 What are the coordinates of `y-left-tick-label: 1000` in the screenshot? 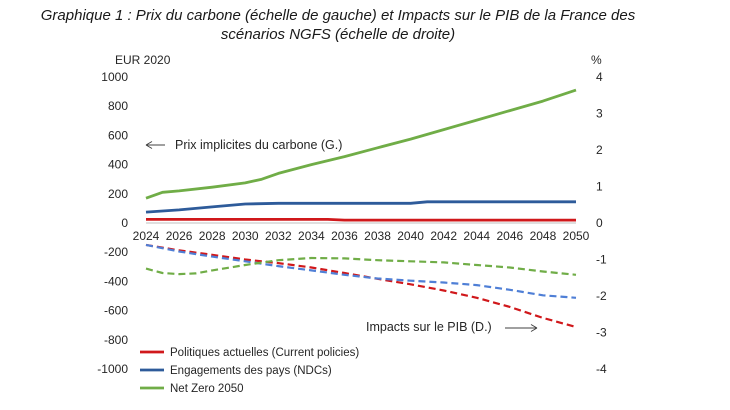 It's located at (114, 77).